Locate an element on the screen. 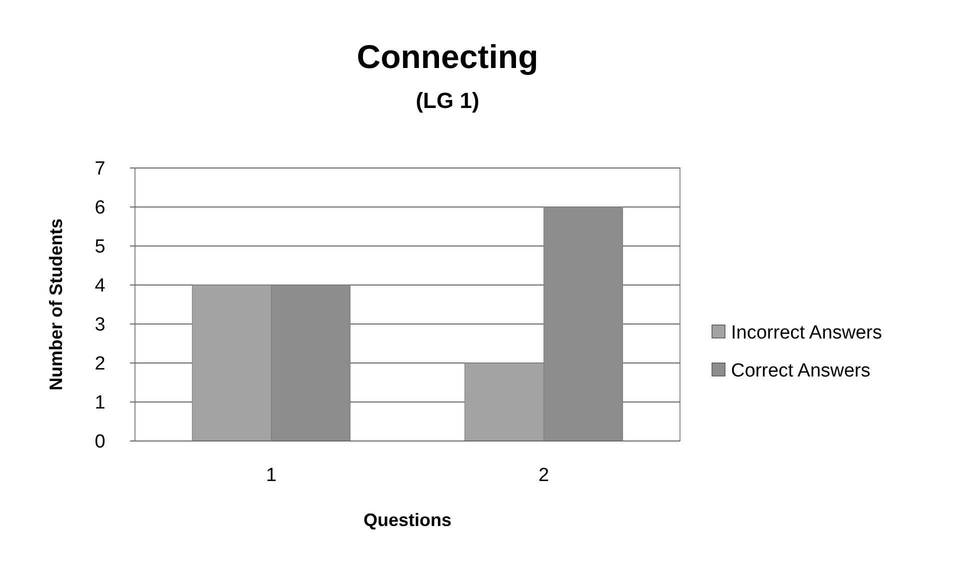 The width and height of the screenshot is (959, 578). legend-label: Correct Answers is located at coordinates (800, 371).